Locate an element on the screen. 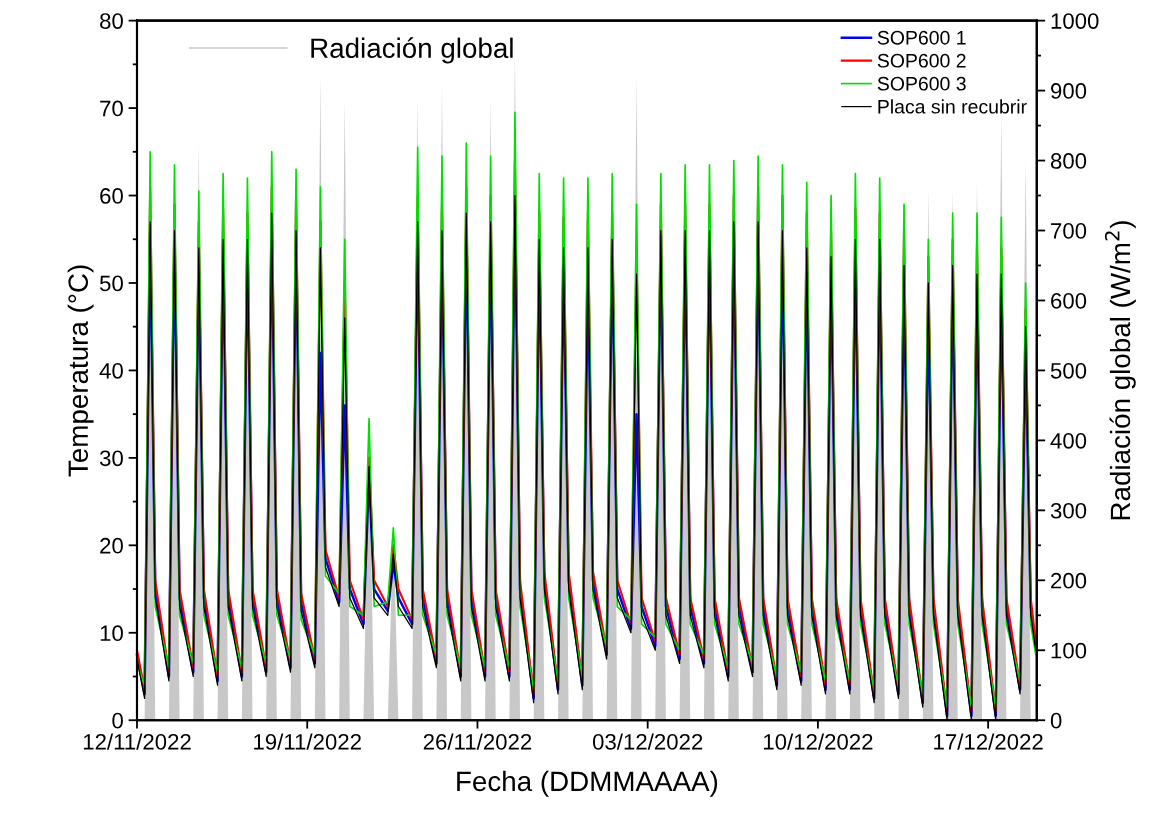  y2-tick-label: 1000 is located at coordinates (1075, 21).